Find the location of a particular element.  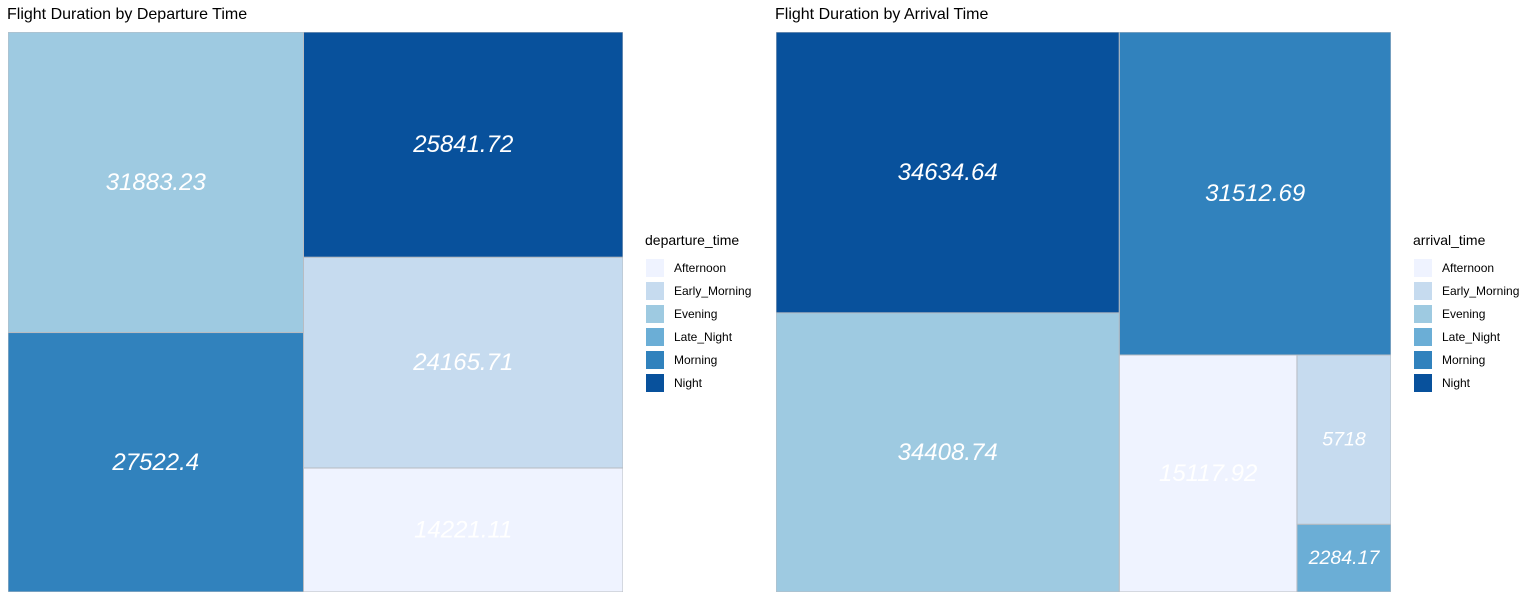

tile-early-morning: 5718 is located at coordinates (1343, 439).